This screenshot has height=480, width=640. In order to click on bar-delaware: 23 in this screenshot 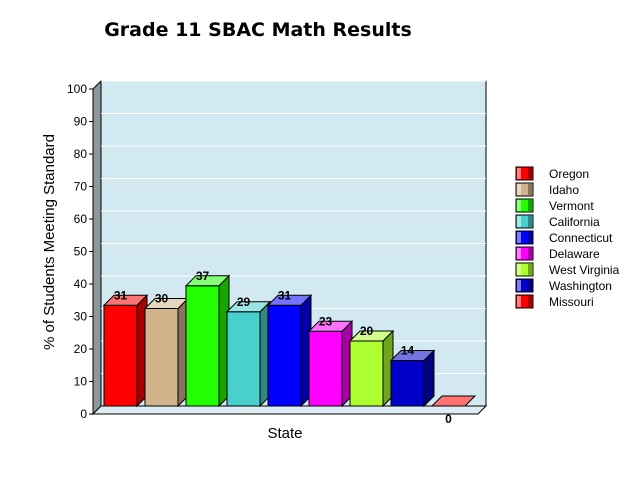, I will do `click(330, 361)`.